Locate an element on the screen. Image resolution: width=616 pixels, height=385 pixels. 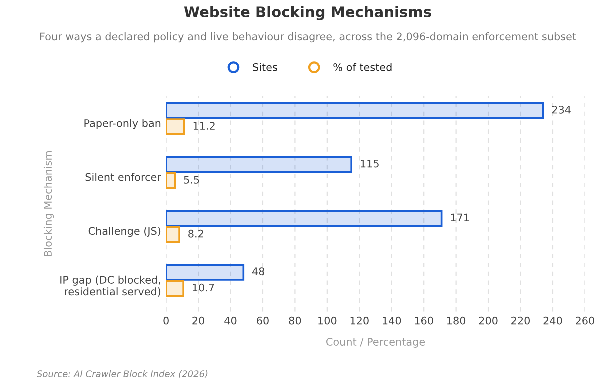
data-label: 115 is located at coordinates (370, 164).